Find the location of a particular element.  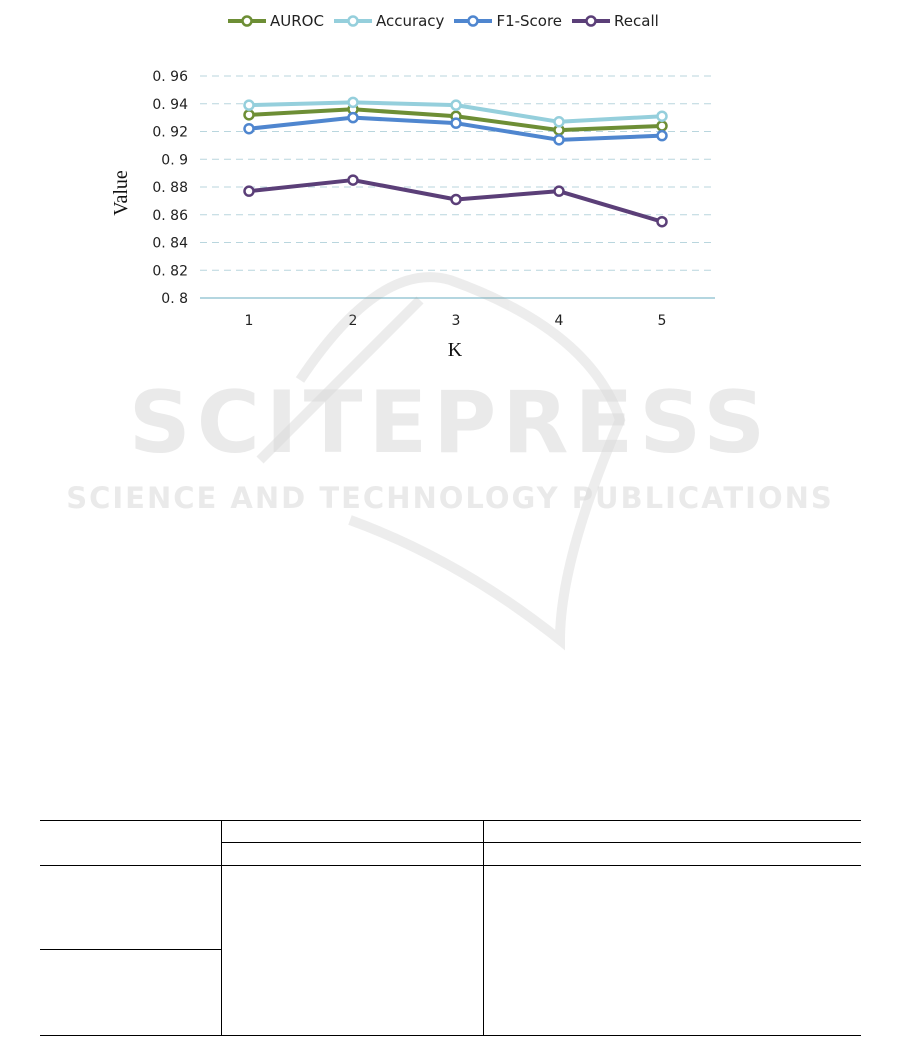

legend-item-f1-score: F1-Score is located at coordinates (508, 21).